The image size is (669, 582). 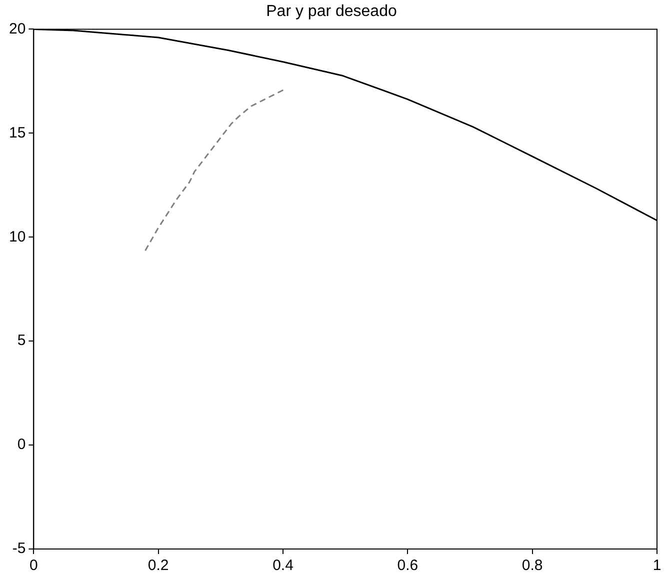 I want to click on x-tick-label: 0.4, so click(x=283, y=565).